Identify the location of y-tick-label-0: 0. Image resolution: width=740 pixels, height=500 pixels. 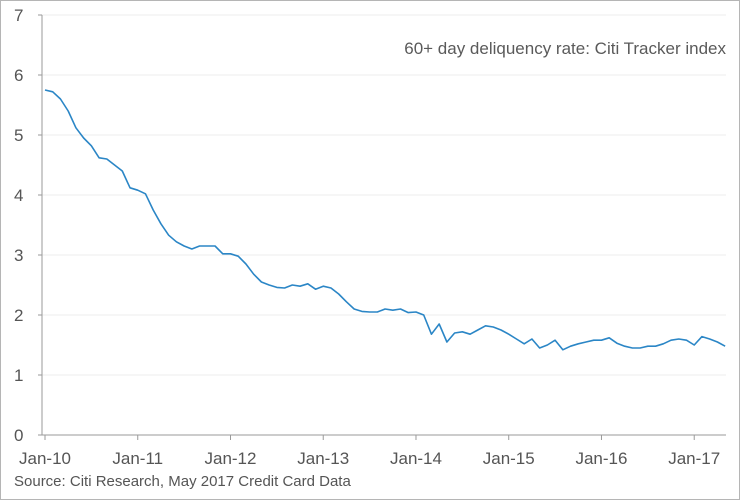
(18, 435).